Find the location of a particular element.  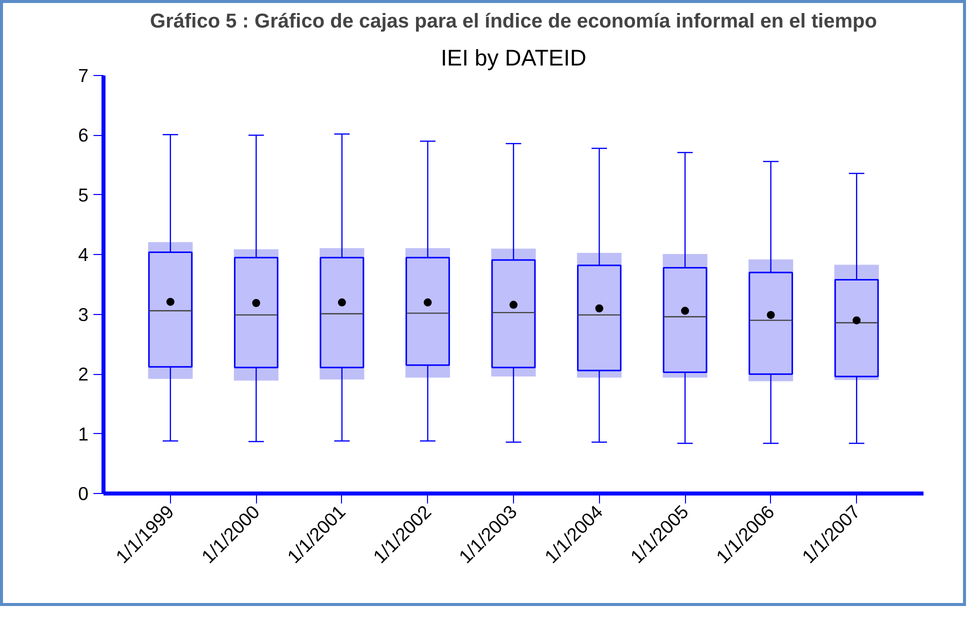

chart-title: IEI by DATEID is located at coordinates (513, 57).